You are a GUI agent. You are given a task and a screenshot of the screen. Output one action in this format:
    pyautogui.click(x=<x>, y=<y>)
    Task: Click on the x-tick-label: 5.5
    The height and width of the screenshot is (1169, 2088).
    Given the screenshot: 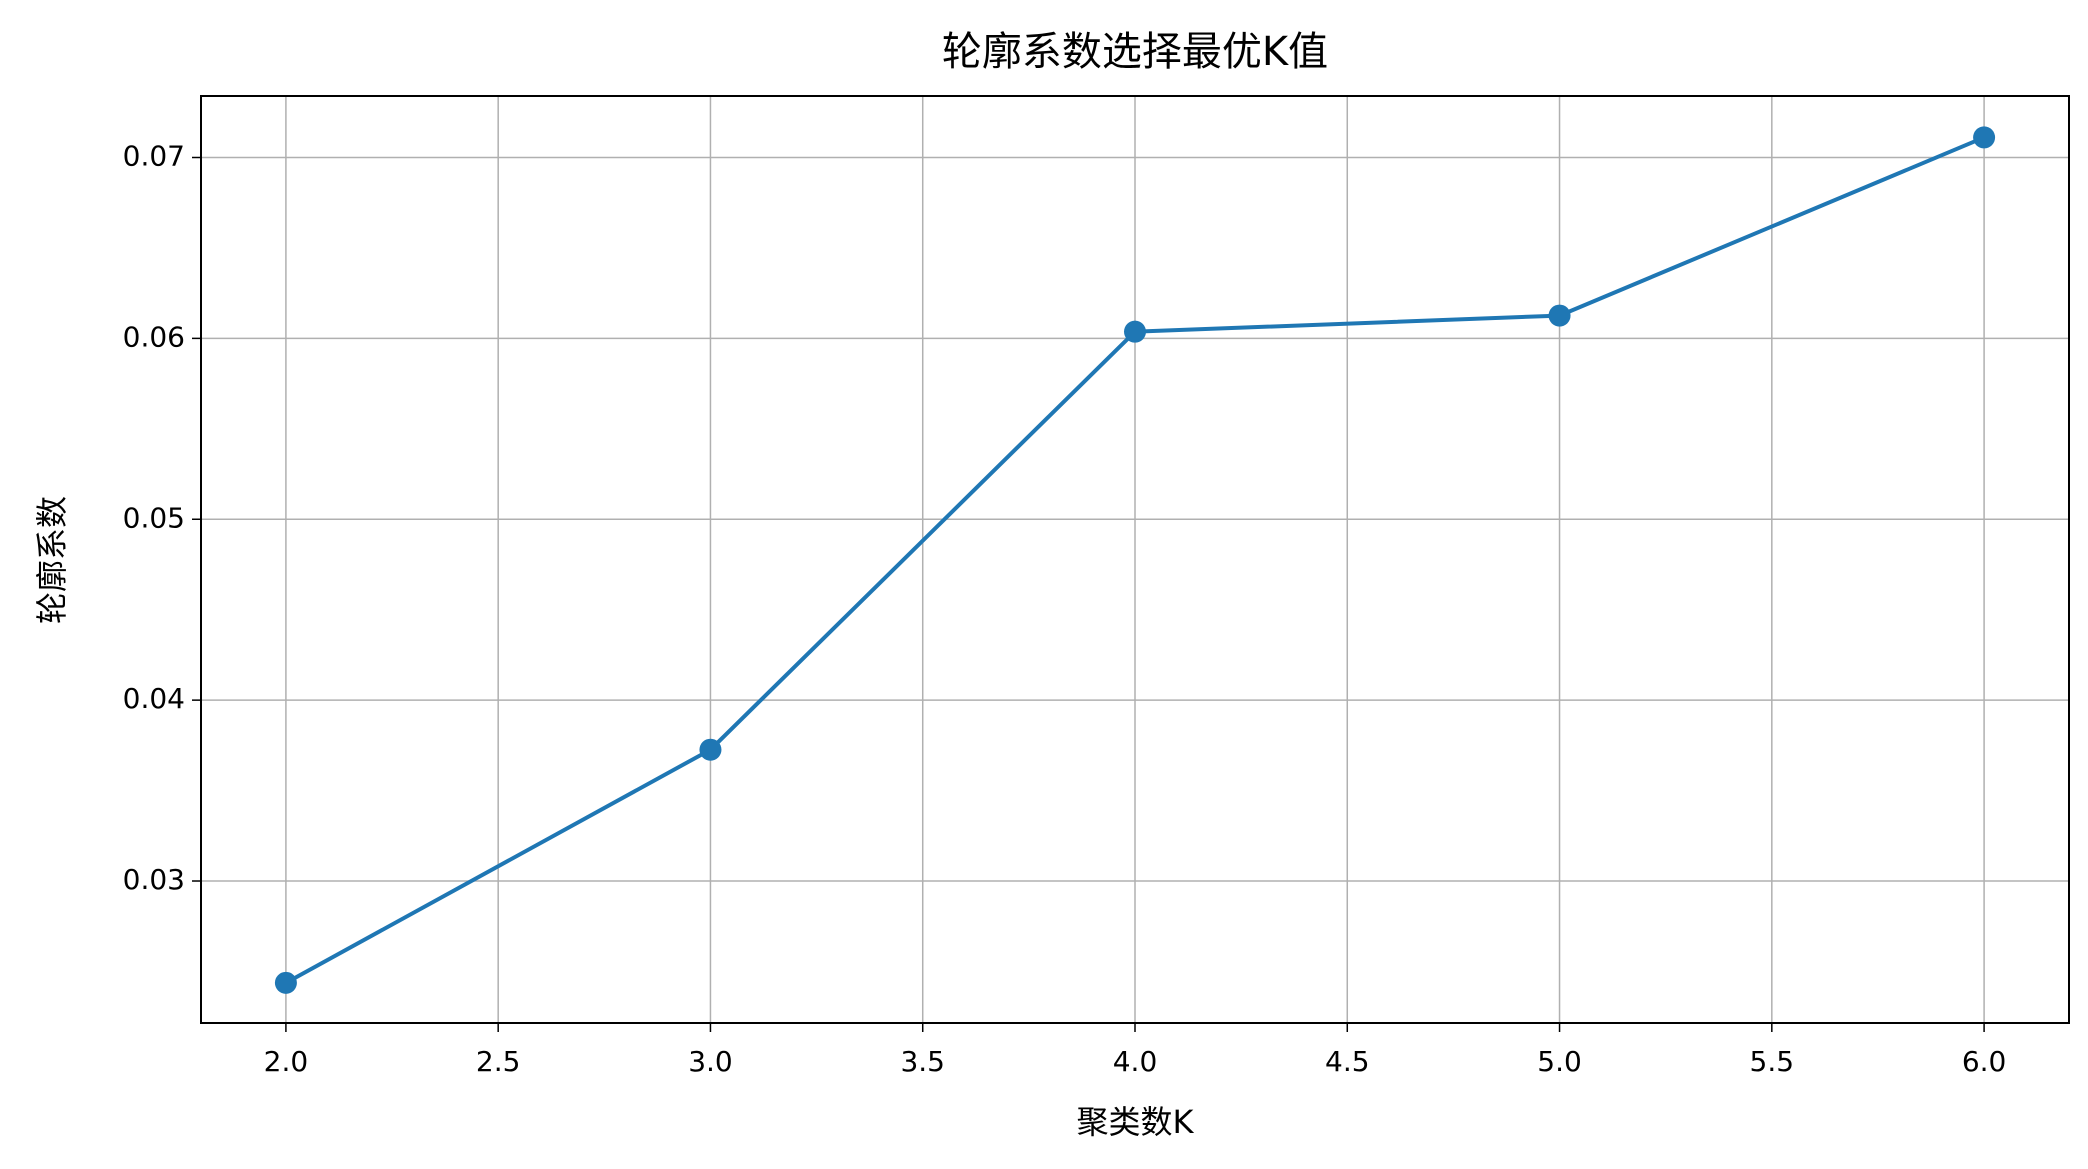 What is the action you would take?
    pyautogui.click(x=1772, y=1061)
    